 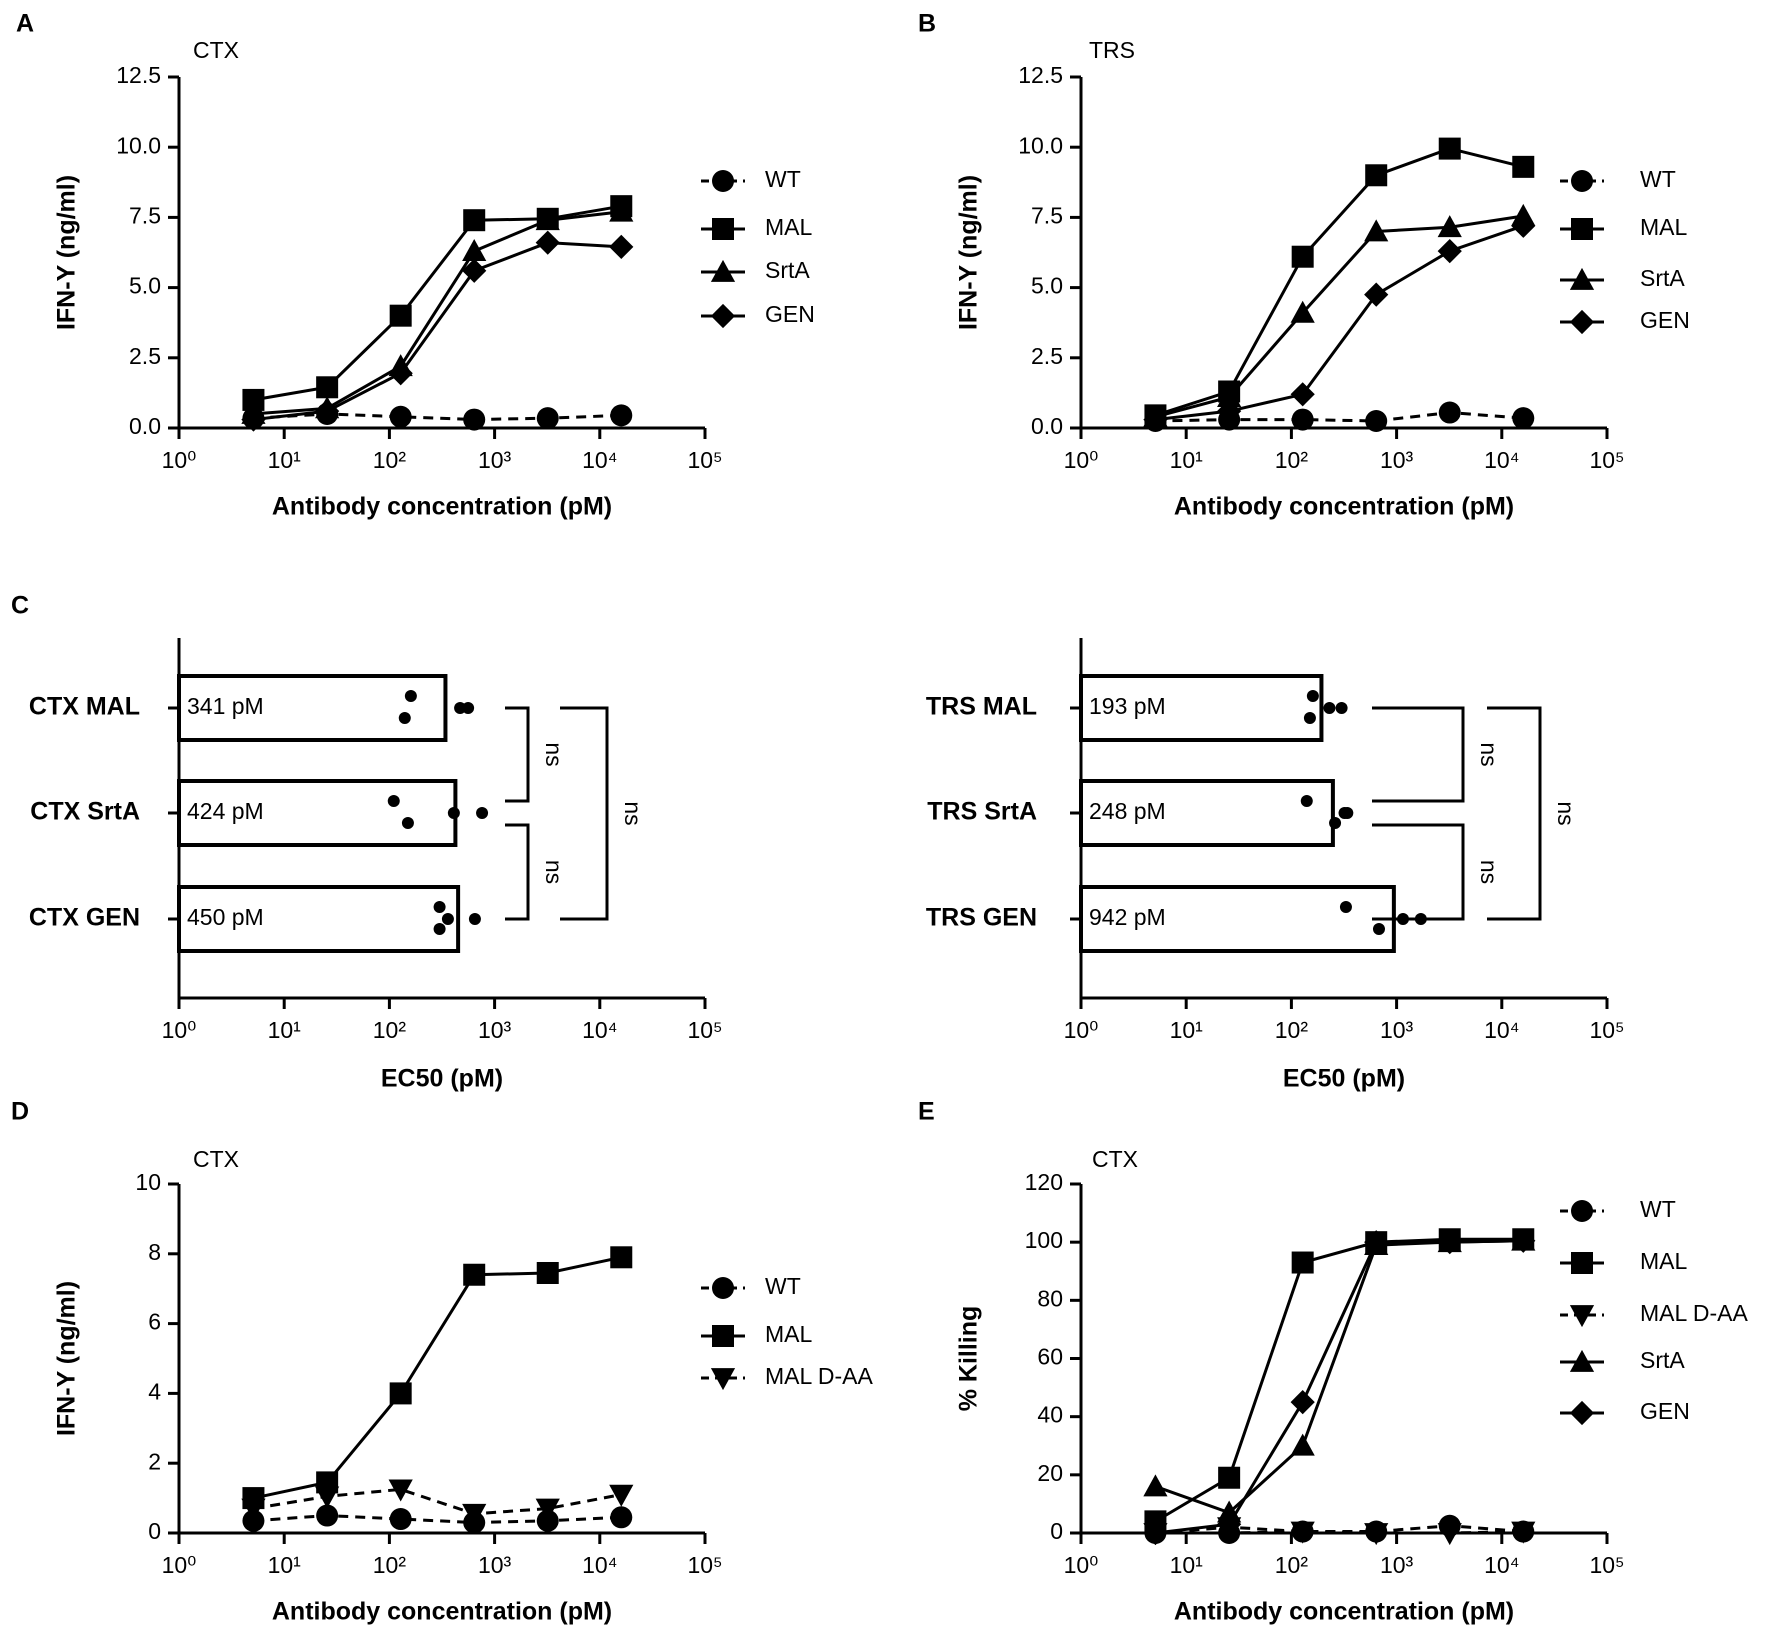 I want to click on category-label: CTX GEN, so click(x=84, y=918).